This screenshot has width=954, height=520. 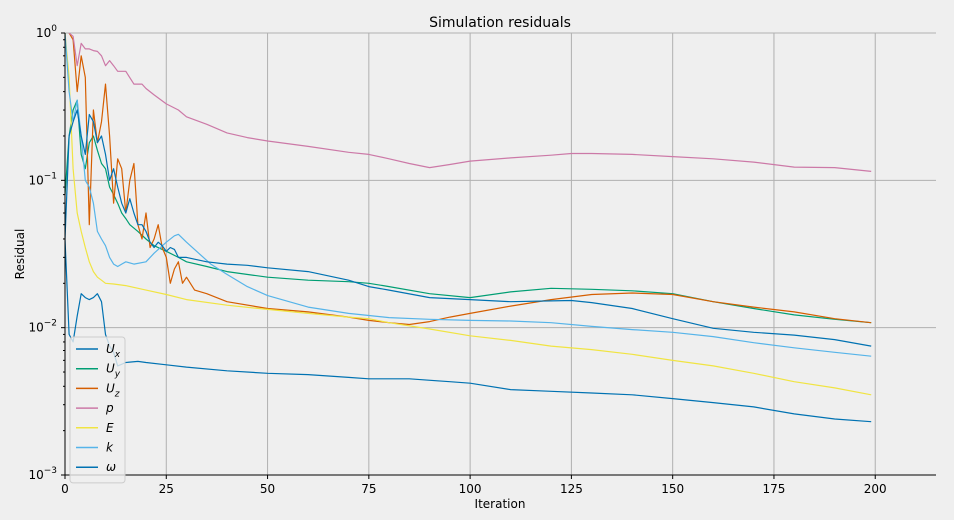 What do you see at coordinates (110, 428) in the screenshot?
I see `legend-label: E` at bounding box center [110, 428].